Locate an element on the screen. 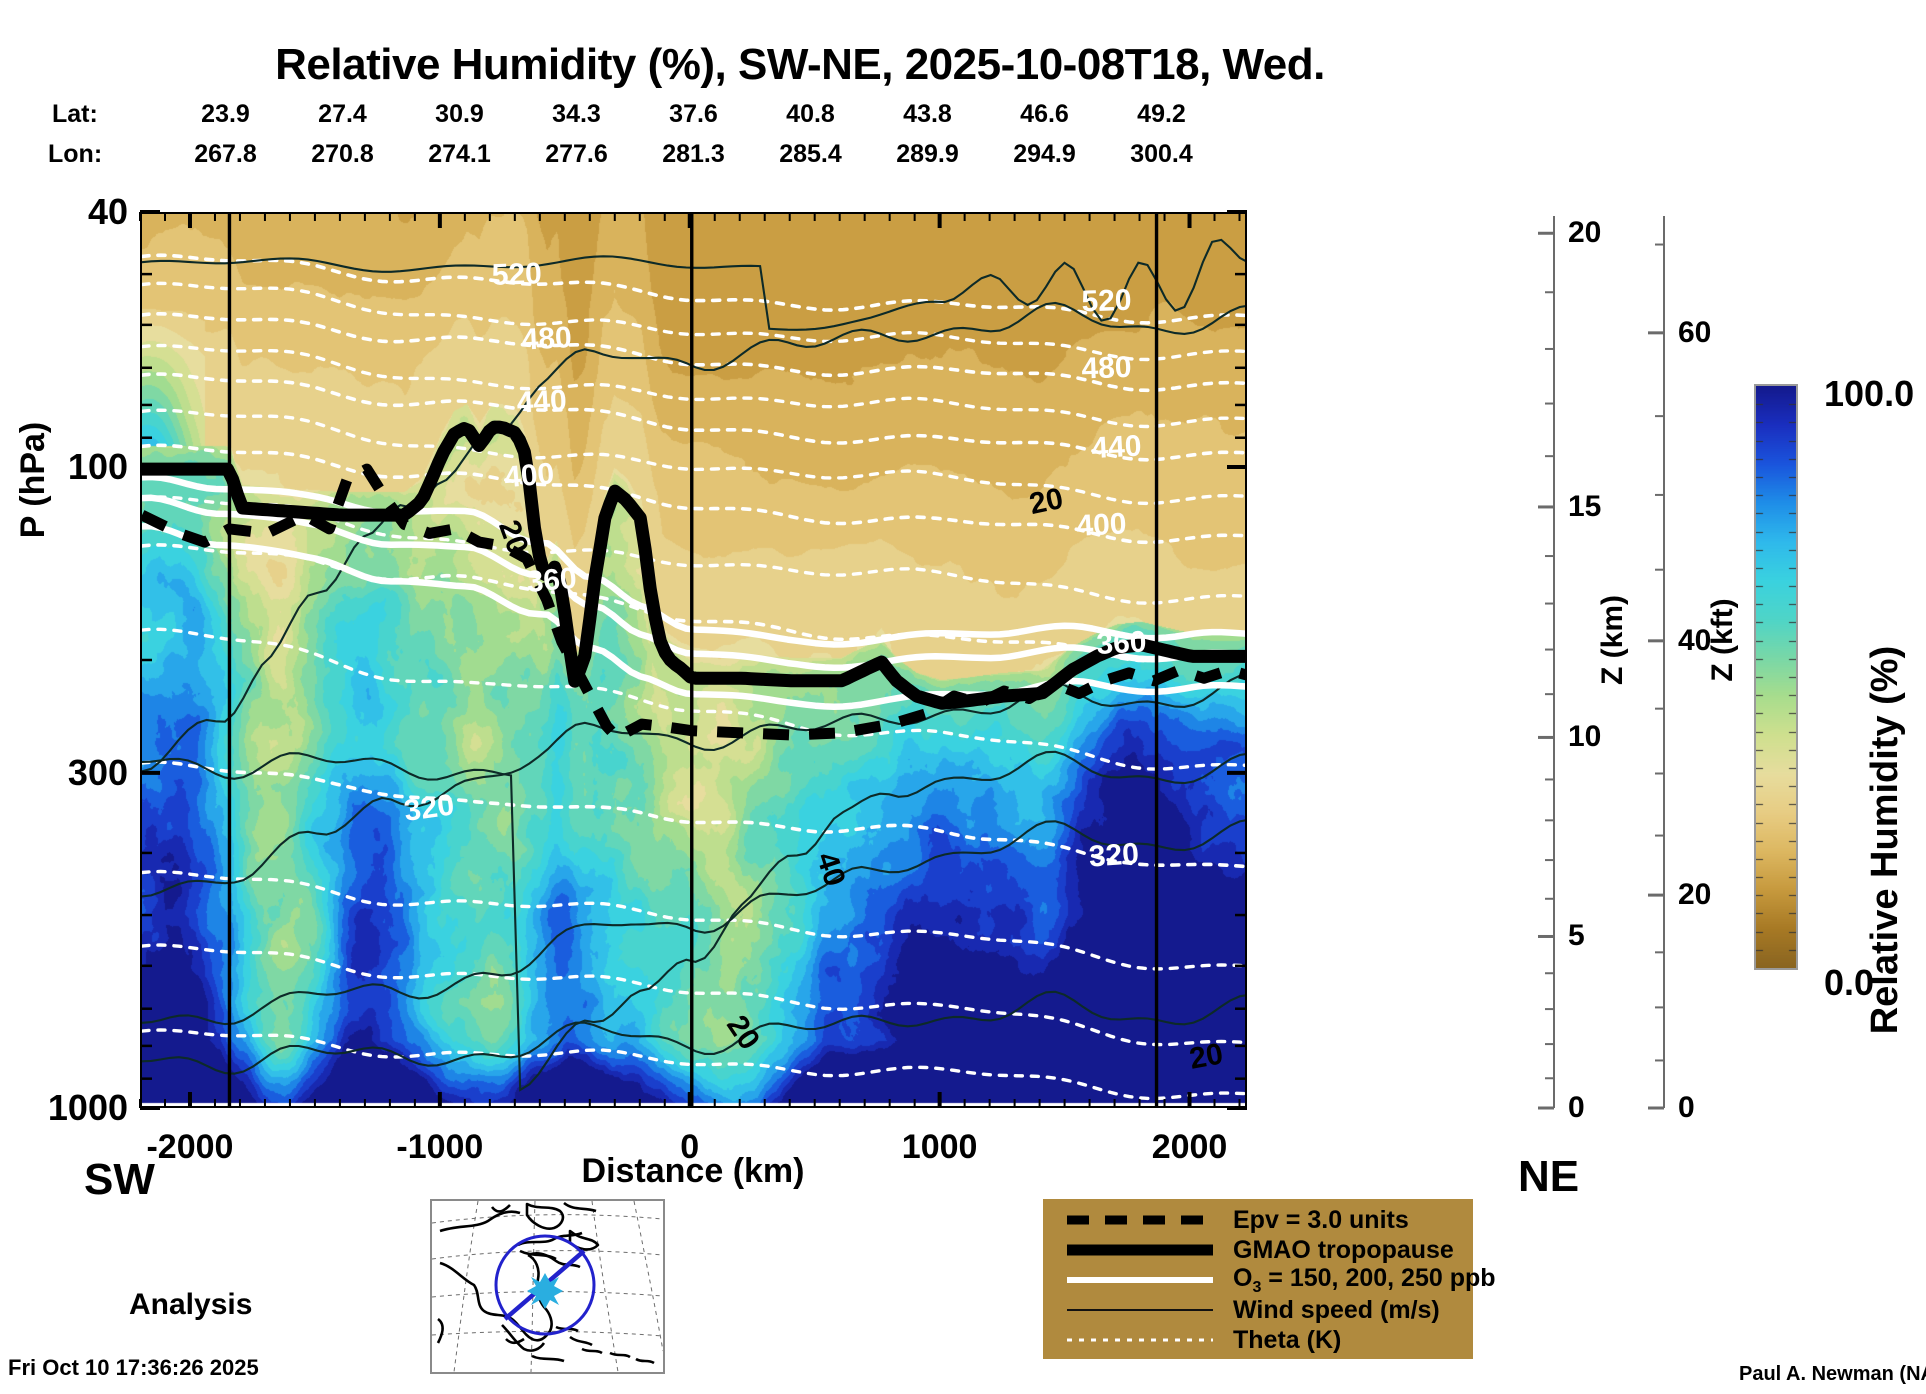 Image resolution: width=1926 pixels, height=1394 pixels. legend-item: Theta (K) is located at coordinates (1269, 1340).